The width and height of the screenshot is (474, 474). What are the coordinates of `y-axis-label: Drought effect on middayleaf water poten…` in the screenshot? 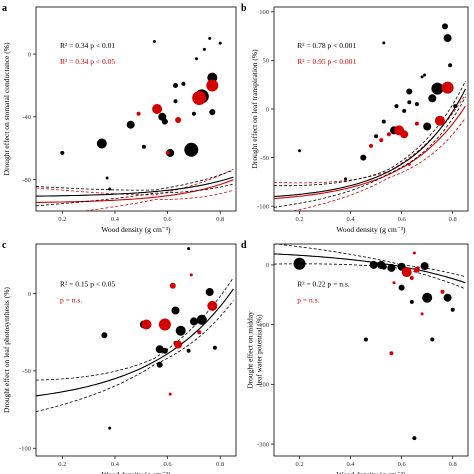 It's located at (255, 350).